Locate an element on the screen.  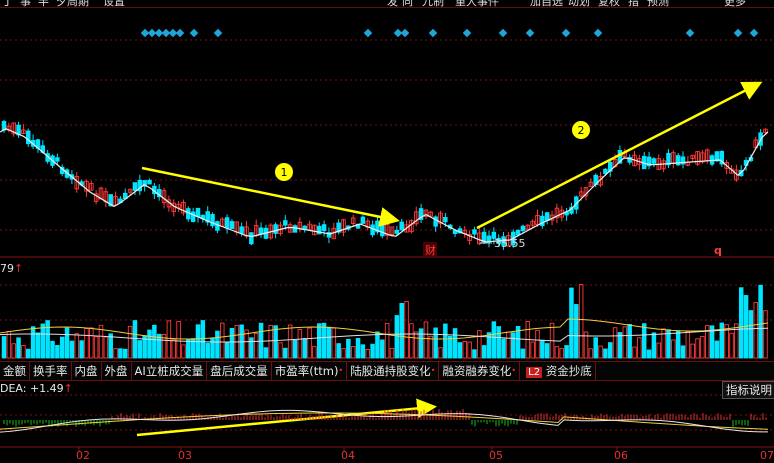
indicator-tab-label: AI立桩成交量 is located at coordinates (169, 371).